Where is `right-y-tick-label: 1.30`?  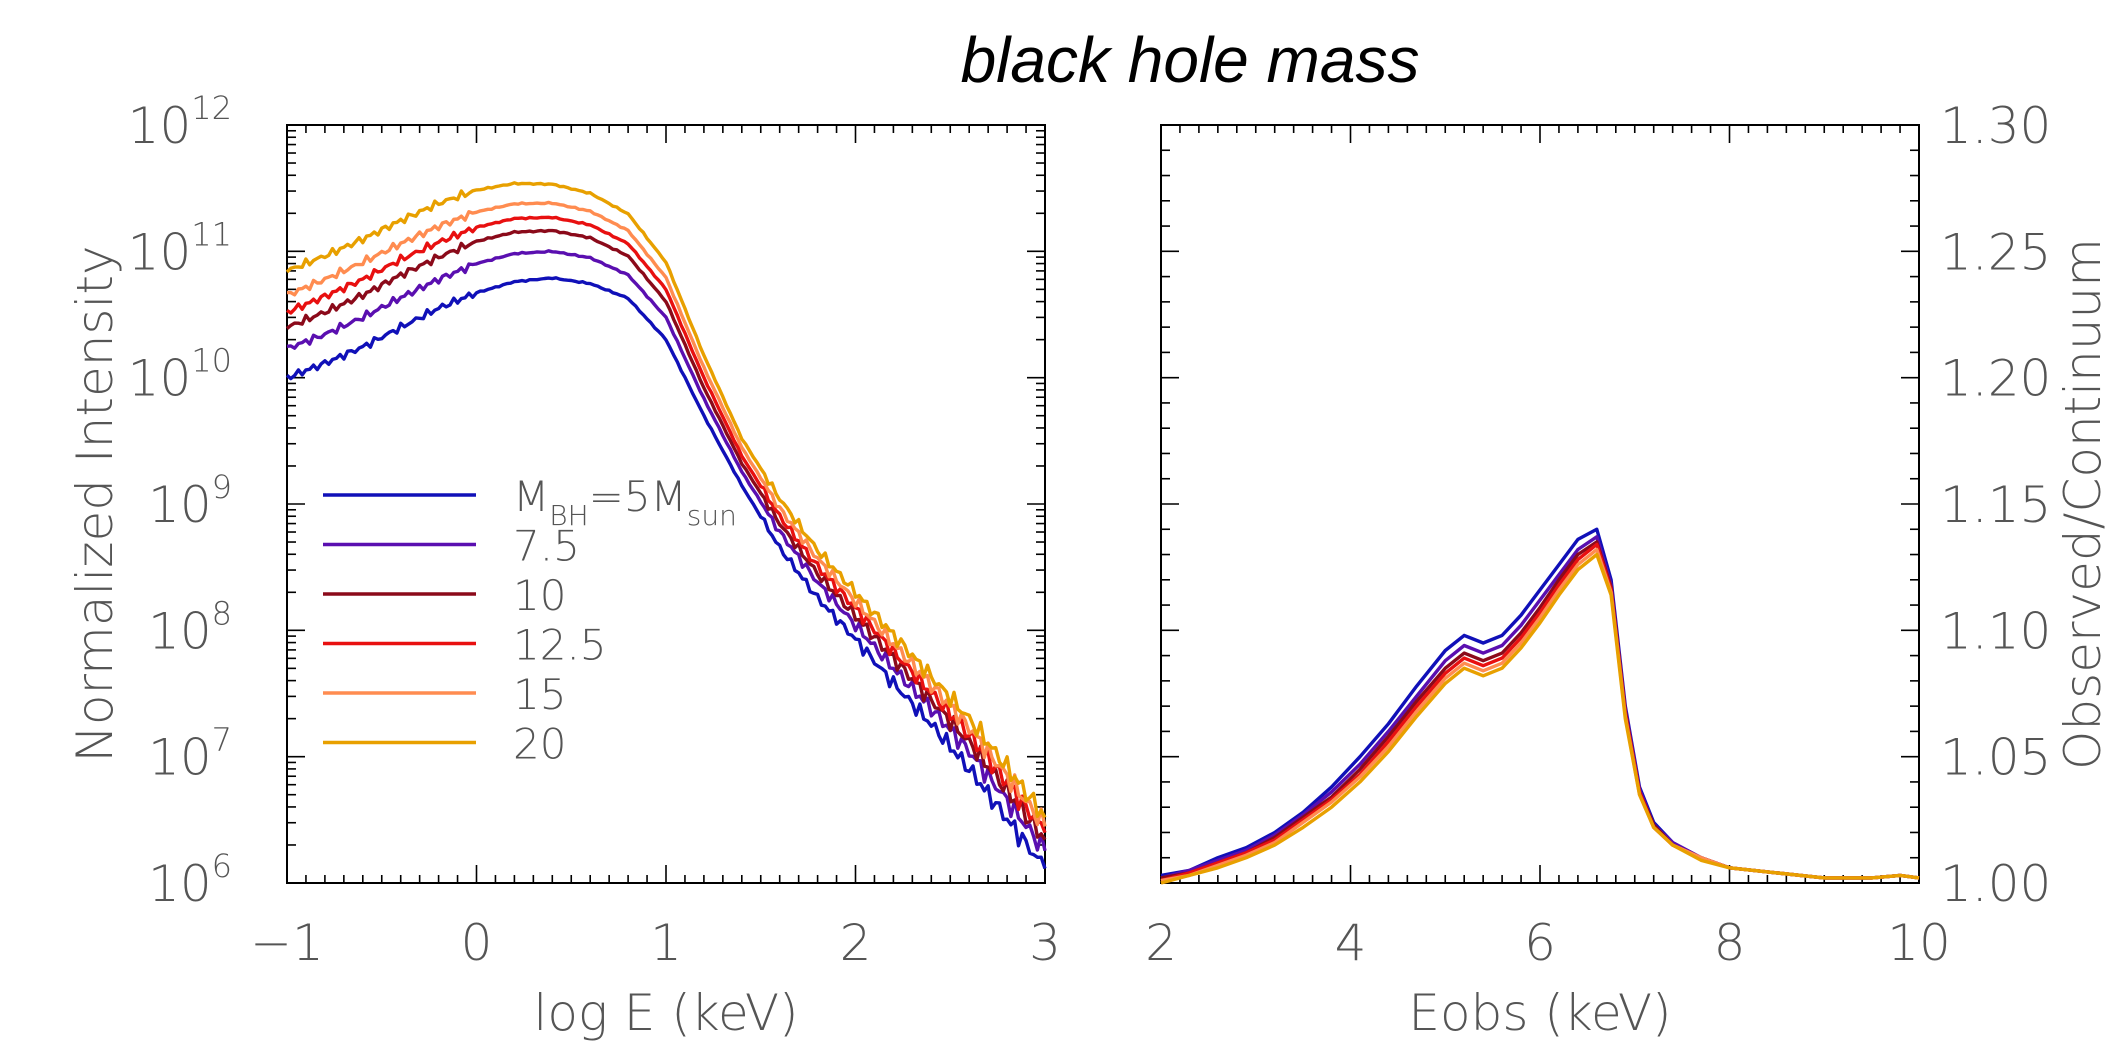 right-y-tick-label: 1.30 is located at coordinates (1995, 126).